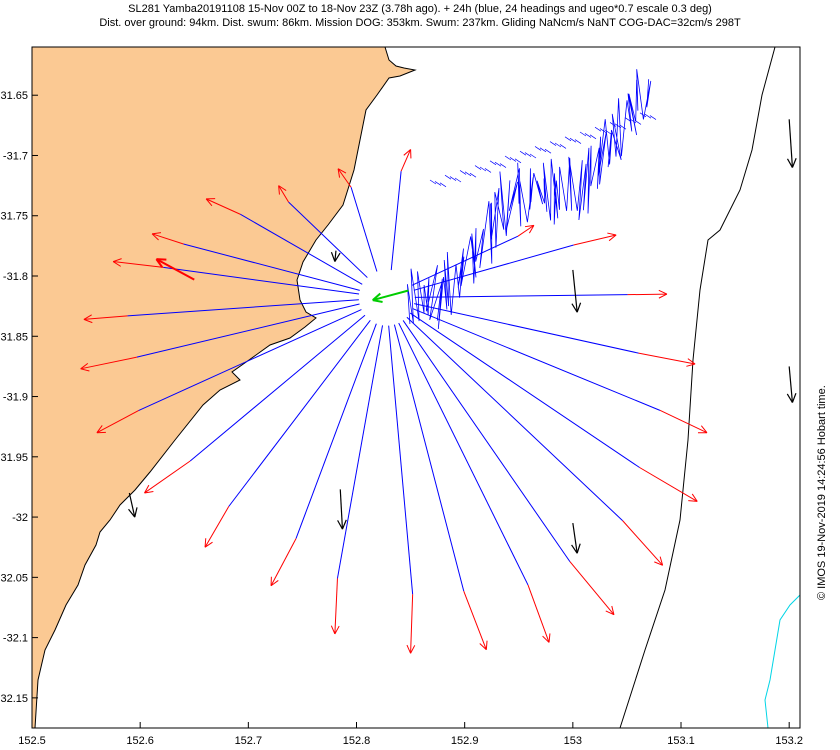 Image resolution: width=840 pixels, height=750 pixels. Describe the element at coordinates (14, 699) in the screenshot. I see `y-tick-label: 32.15` at that location.